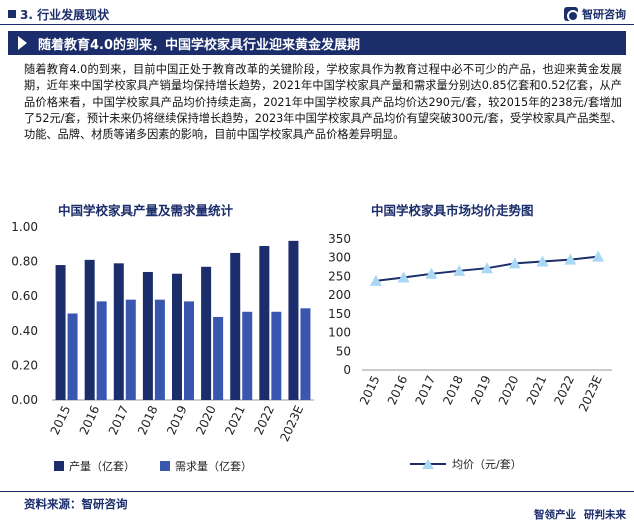  Describe the element at coordinates (59, 466) in the screenshot. I see `legend-swatch-production` at that location.